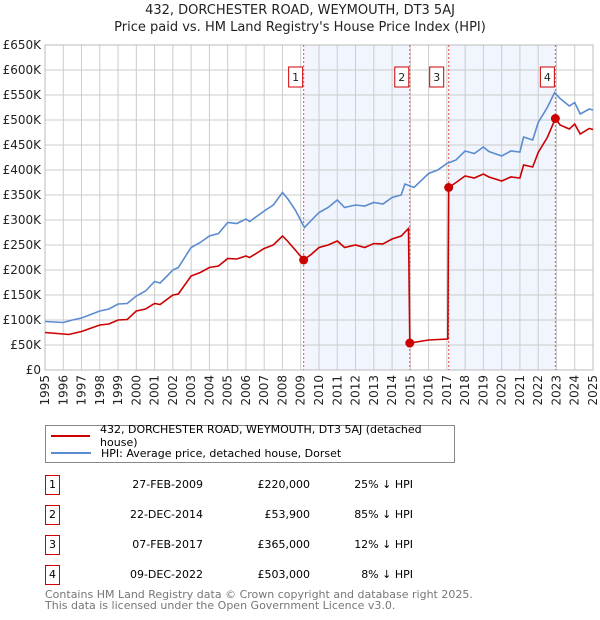 The width and height of the screenshot is (600, 620). What do you see at coordinates (383, 484) in the screenshot?
I see `transaction-hpi-diff: 25% ↓ HPI` at bounding box center [383, 484].